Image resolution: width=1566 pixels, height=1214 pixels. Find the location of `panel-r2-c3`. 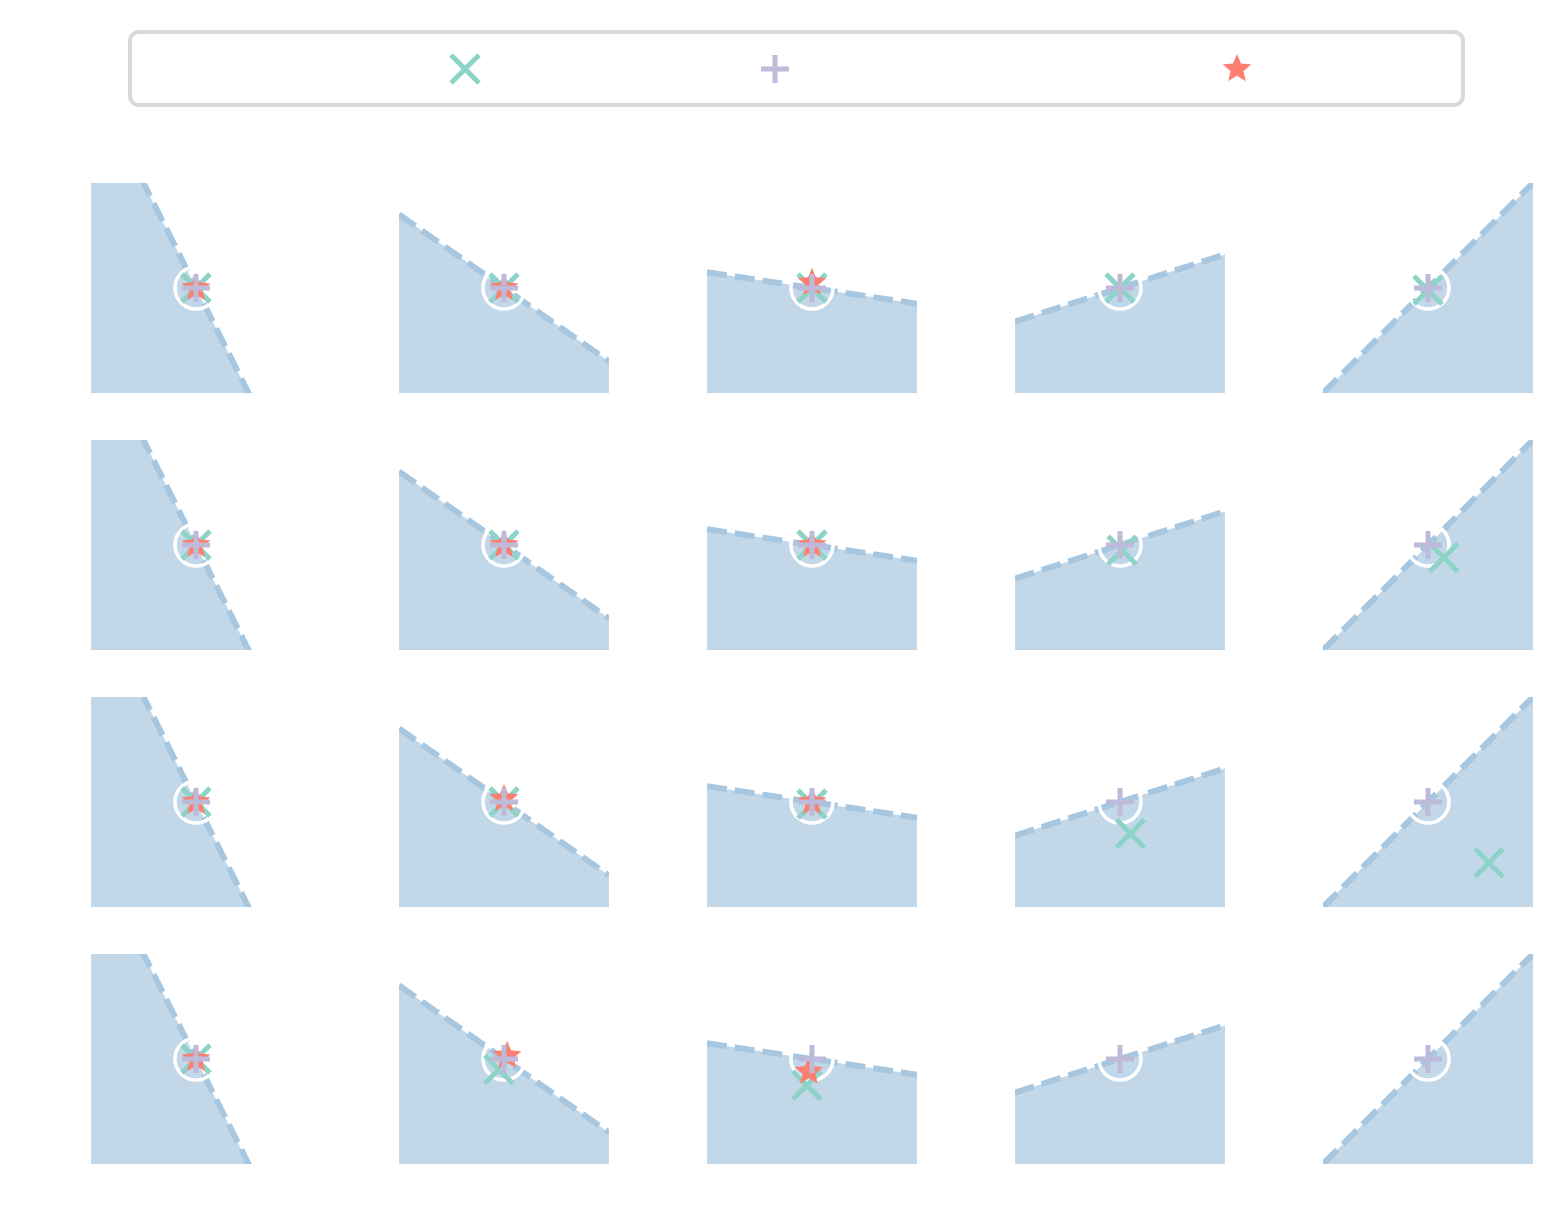

panel-r2-c3 is located at coordinates (1120, 836).